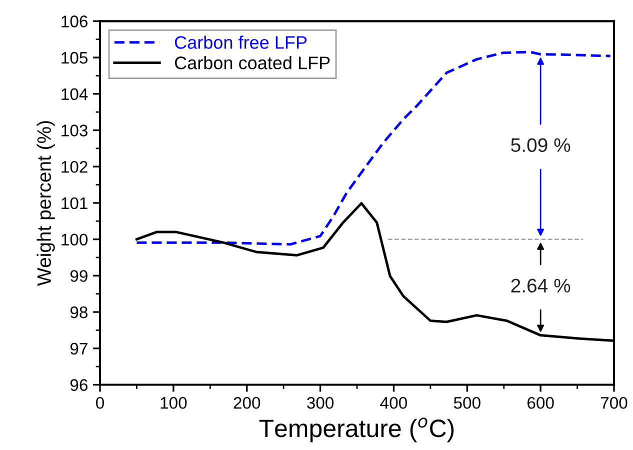  What do you see at coordinates (614, 402) in the screenshot?
I see `x-tick-label: 700` at bounding box center [614, 402].